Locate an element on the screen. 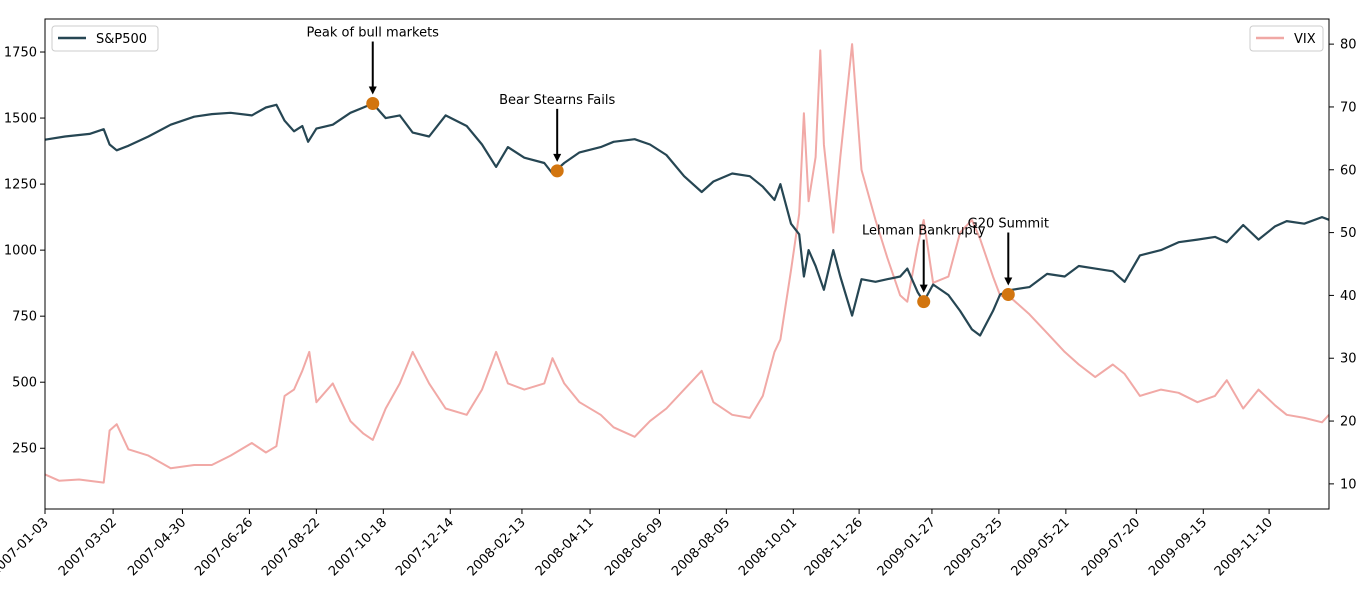  x-tick-label: 2007-08-22 is located at coordinates (291, 547).